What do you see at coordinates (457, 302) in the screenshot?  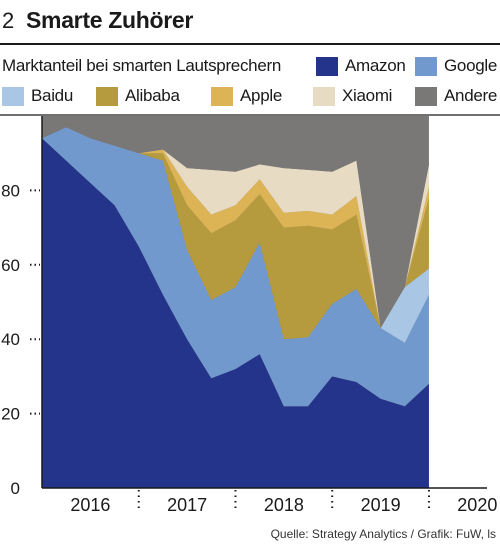 I see `plot-right-blank` at bounding box center [457, 302].